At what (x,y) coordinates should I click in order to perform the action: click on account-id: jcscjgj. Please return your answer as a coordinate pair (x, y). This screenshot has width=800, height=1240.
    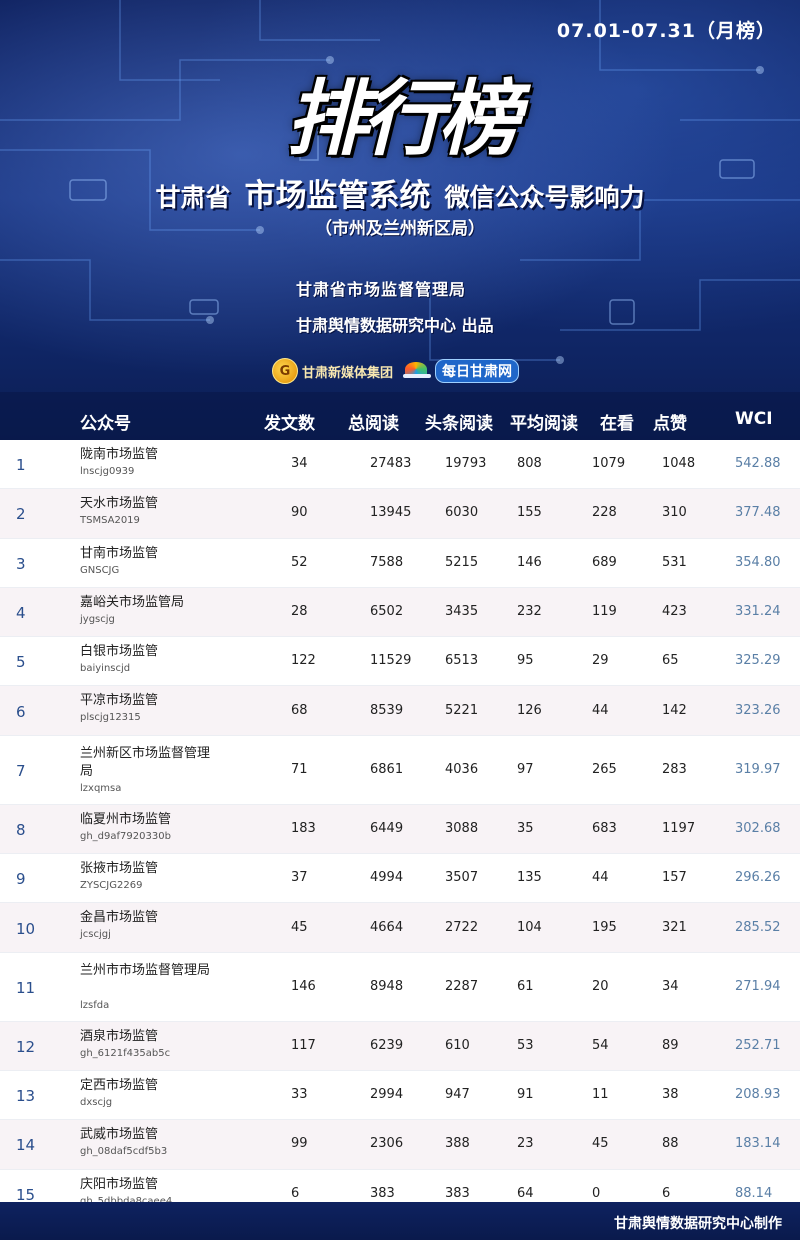
    Looking at the image, I should click on (95, 935).